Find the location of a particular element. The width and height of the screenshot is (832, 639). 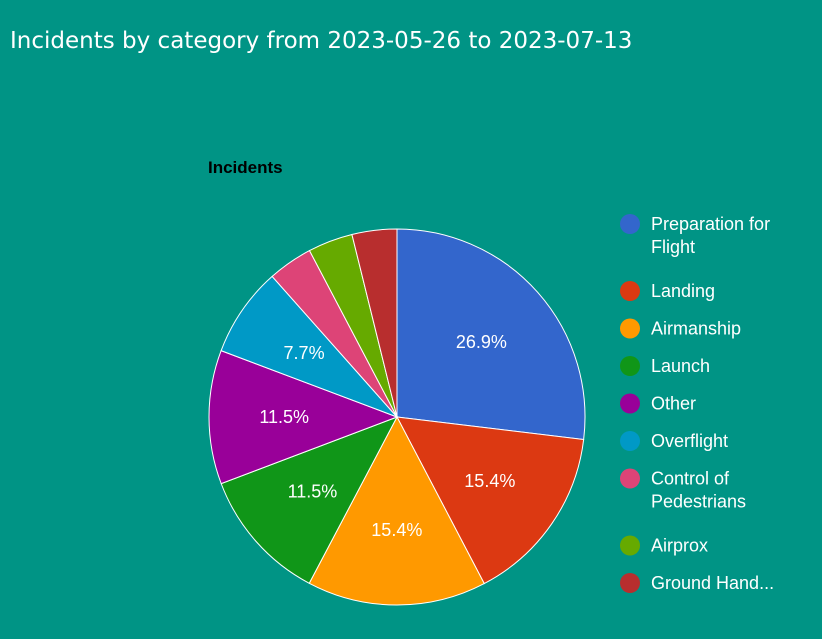

legend-item-overflight: Overflight is located at coordinates (674, 441).